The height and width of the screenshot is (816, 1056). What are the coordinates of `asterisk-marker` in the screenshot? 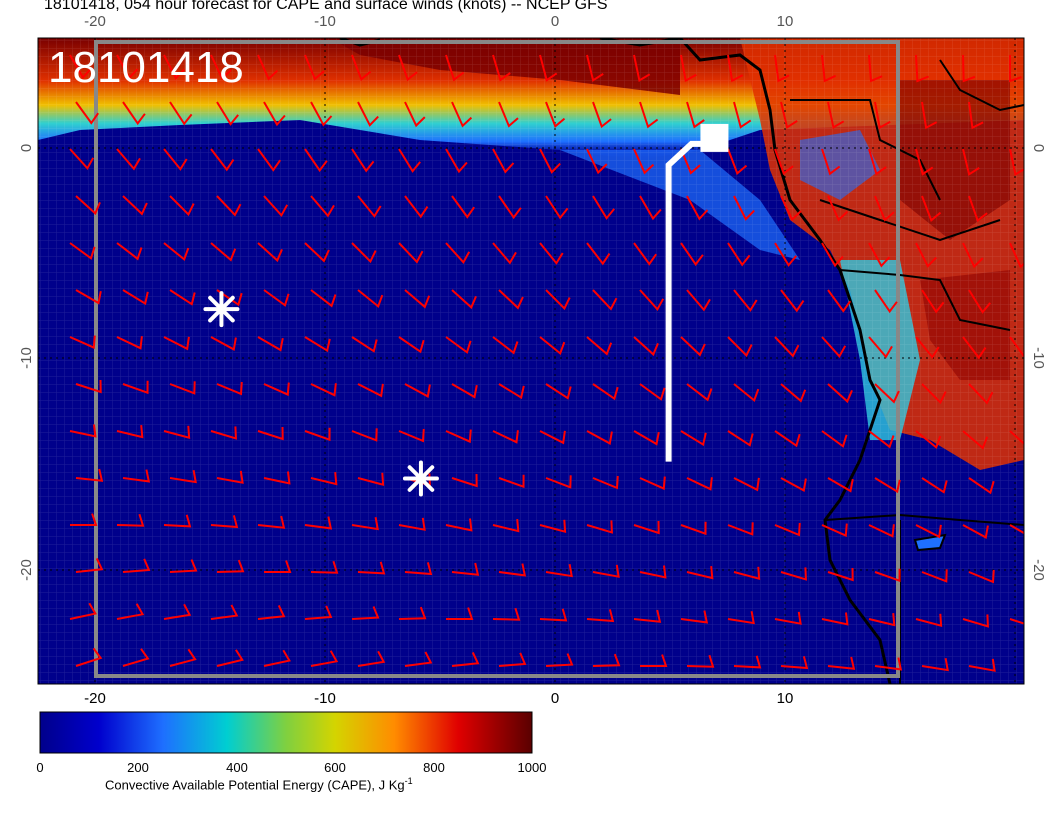 It's located at (221, 309).